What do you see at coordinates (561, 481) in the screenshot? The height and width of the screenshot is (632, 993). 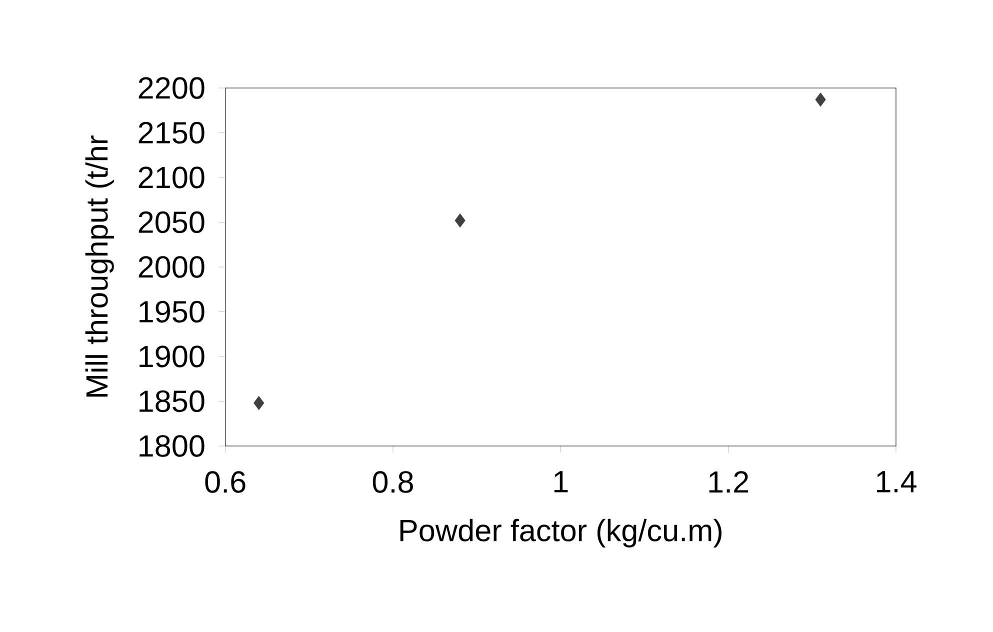 I see `x-tick-label: 1` at bounding box center [561, 481].